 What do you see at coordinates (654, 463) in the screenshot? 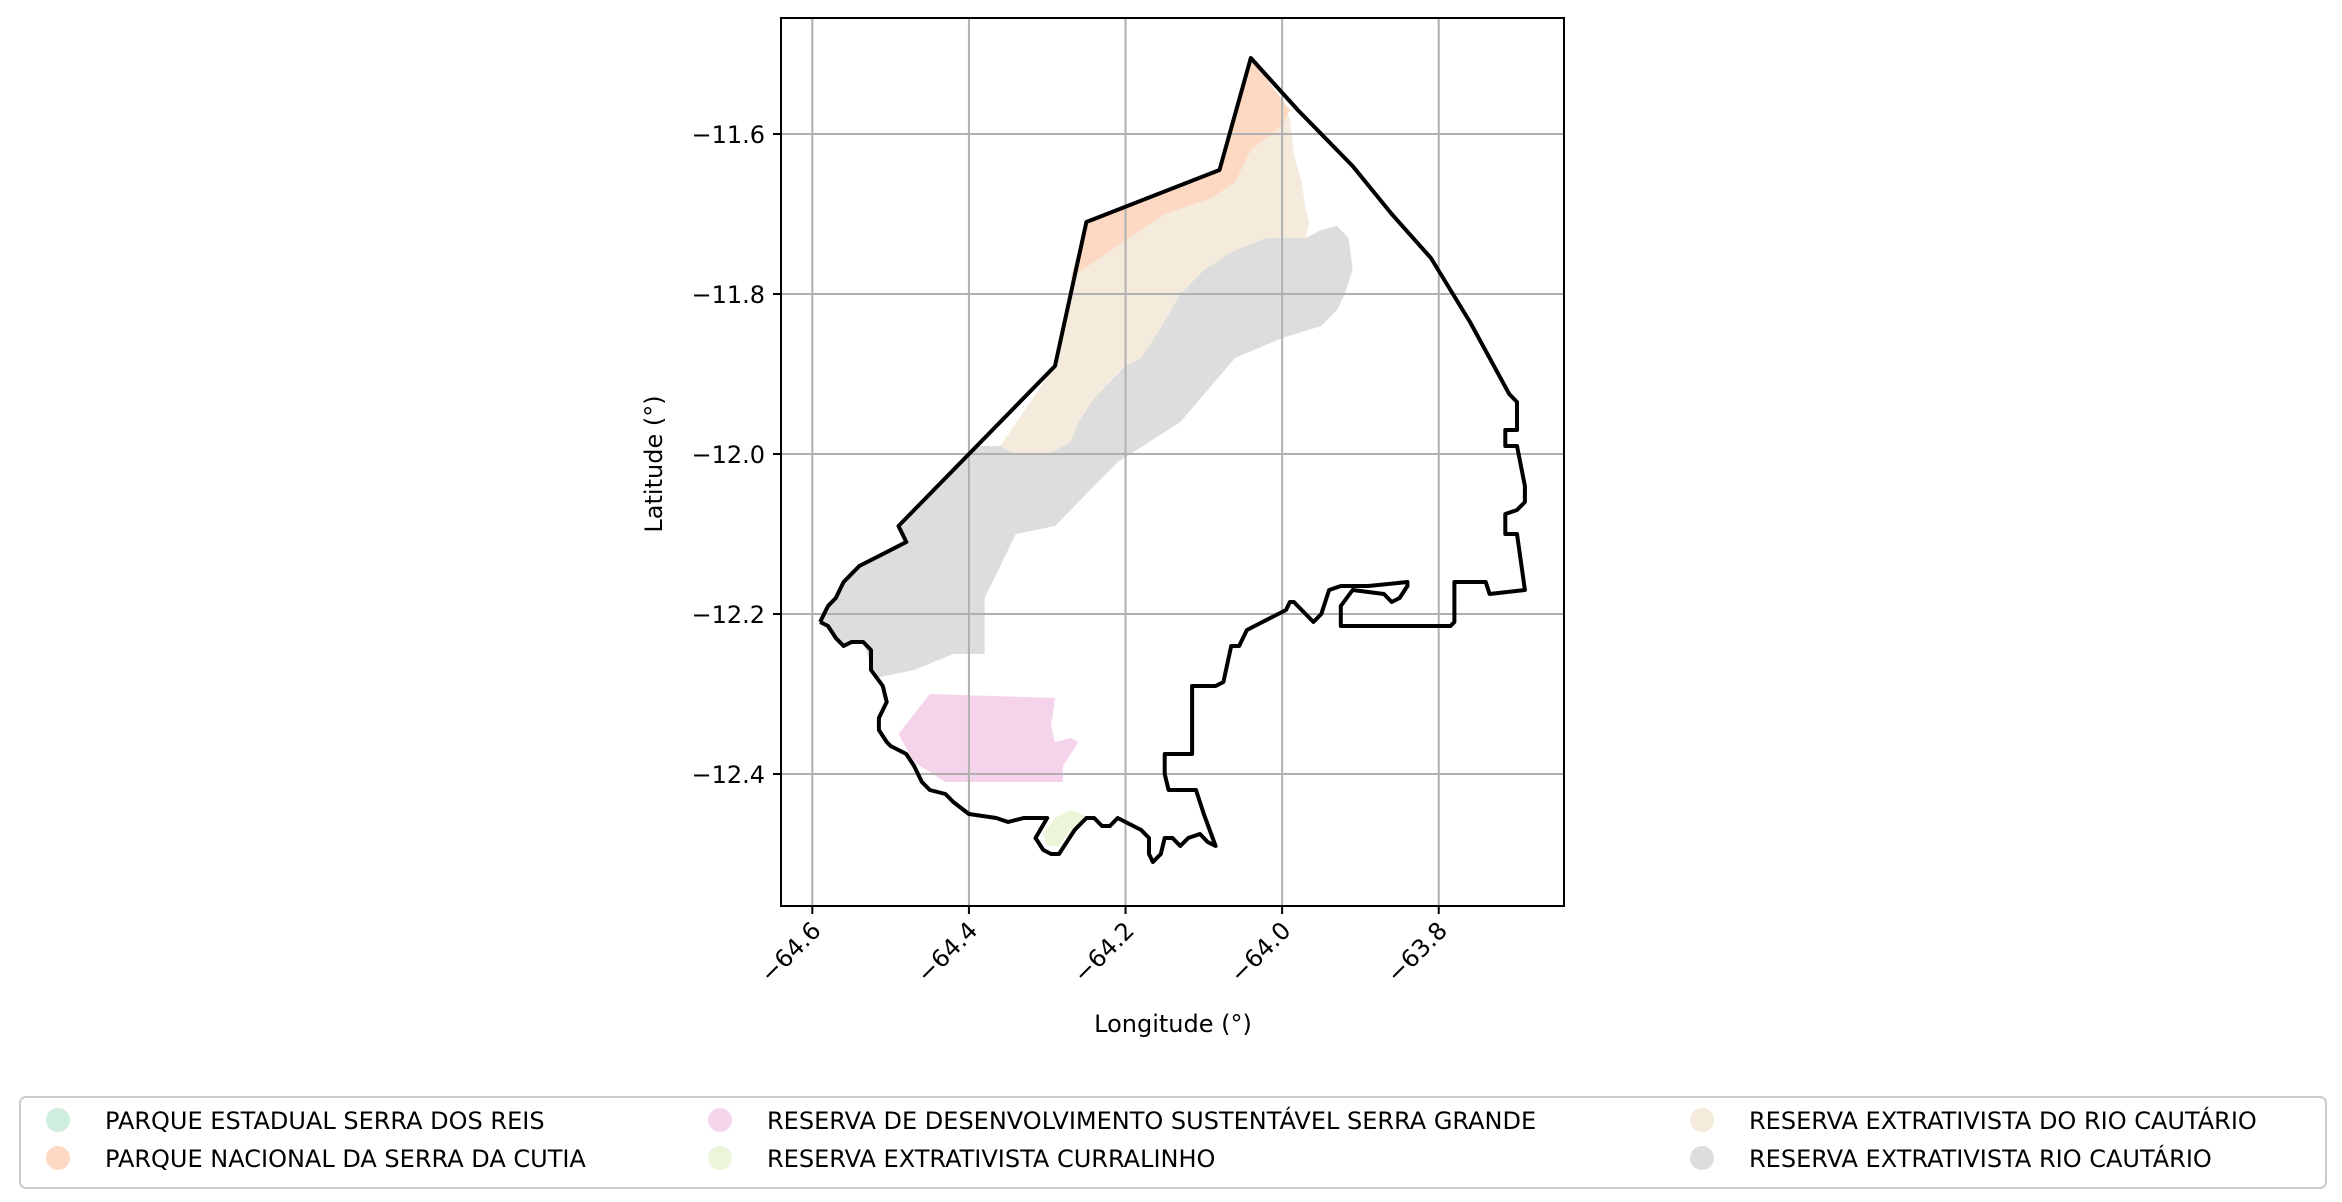
I see `y-axis-label: Latitude (°)` at bounding box center [654, 463].